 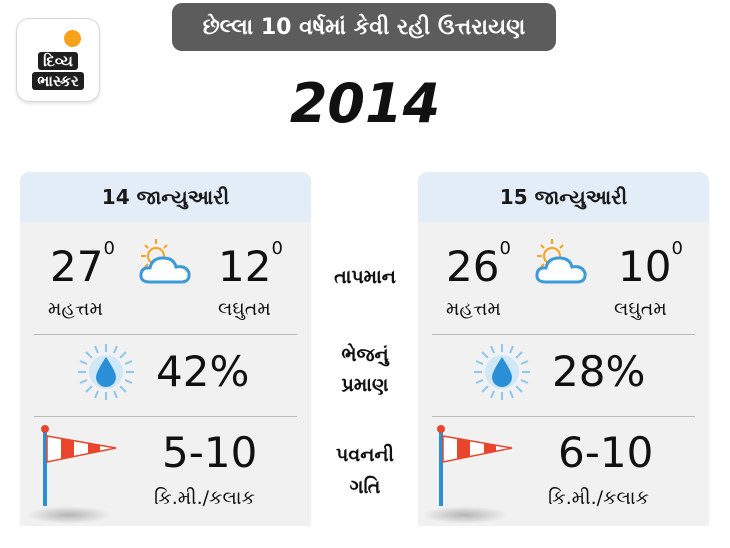 I want to click on humidity-value: 42%, so click(x=203, y=371).